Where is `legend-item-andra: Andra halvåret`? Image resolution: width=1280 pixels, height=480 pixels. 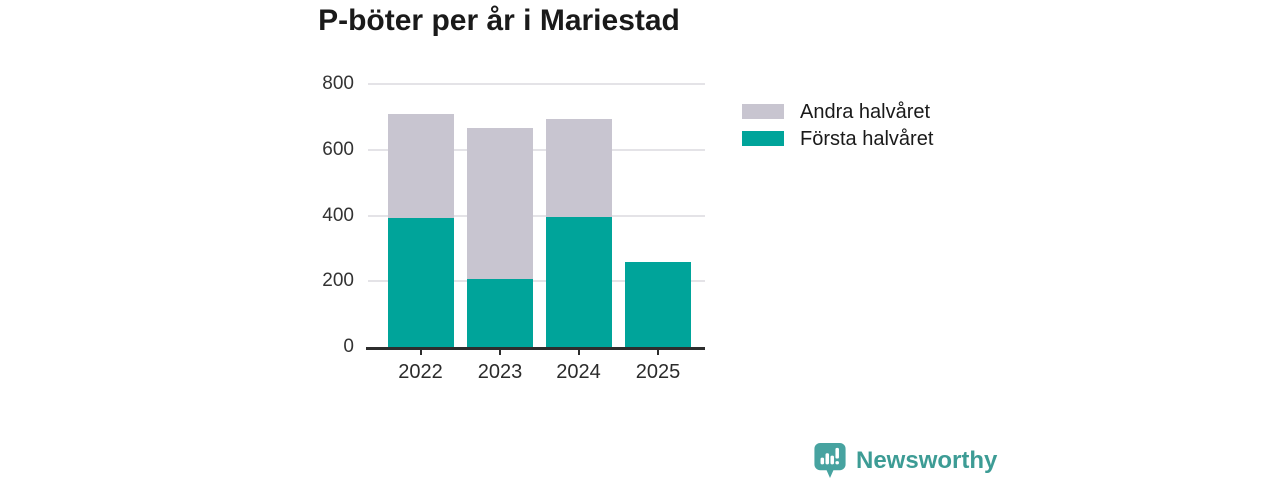
legend-item-andra: Andra halvåret is located at coordinates (837, 111).